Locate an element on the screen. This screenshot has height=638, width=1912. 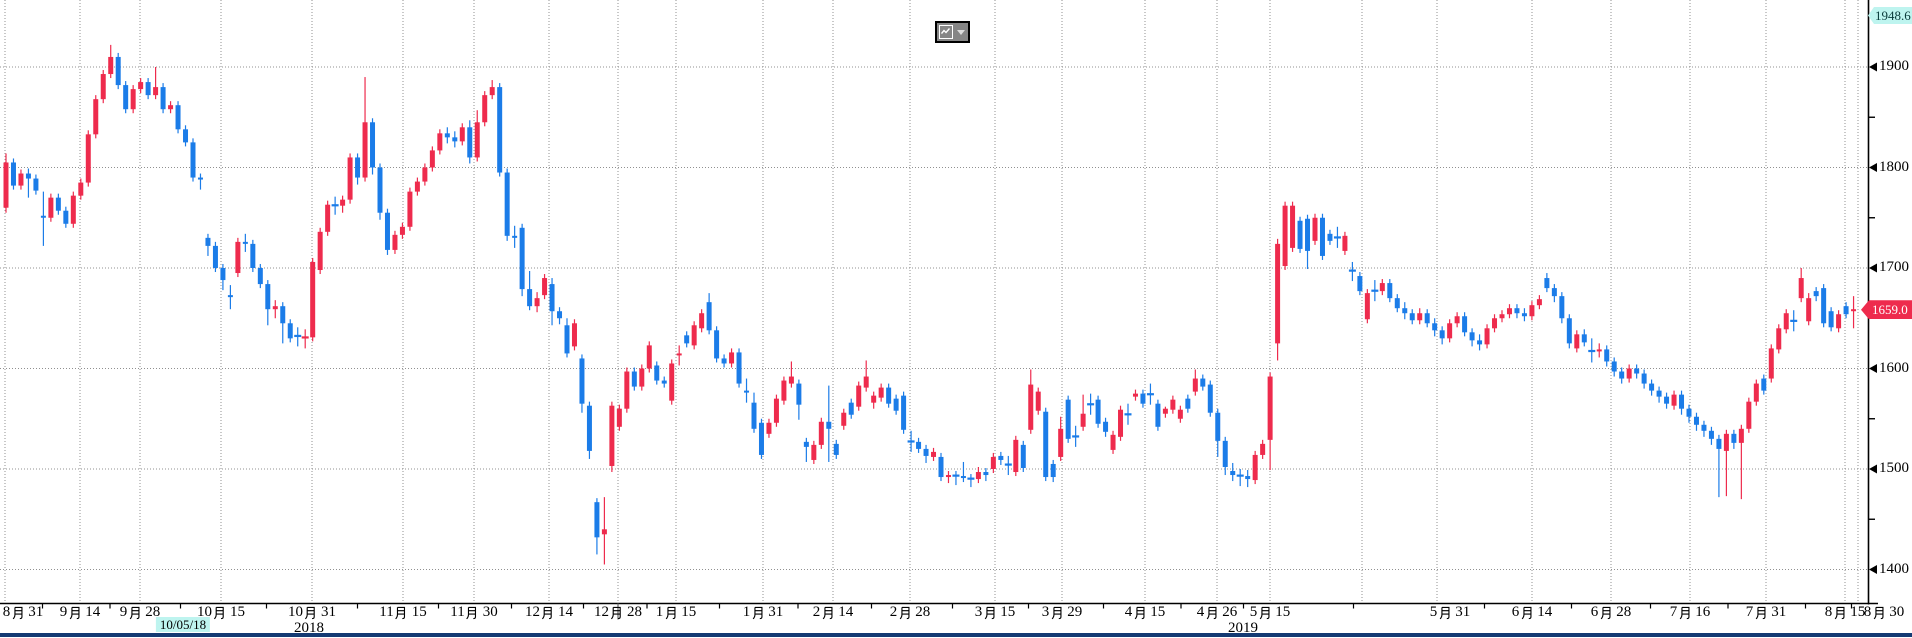
x-tick-day: 30 is located at coordinates (1897, 612).